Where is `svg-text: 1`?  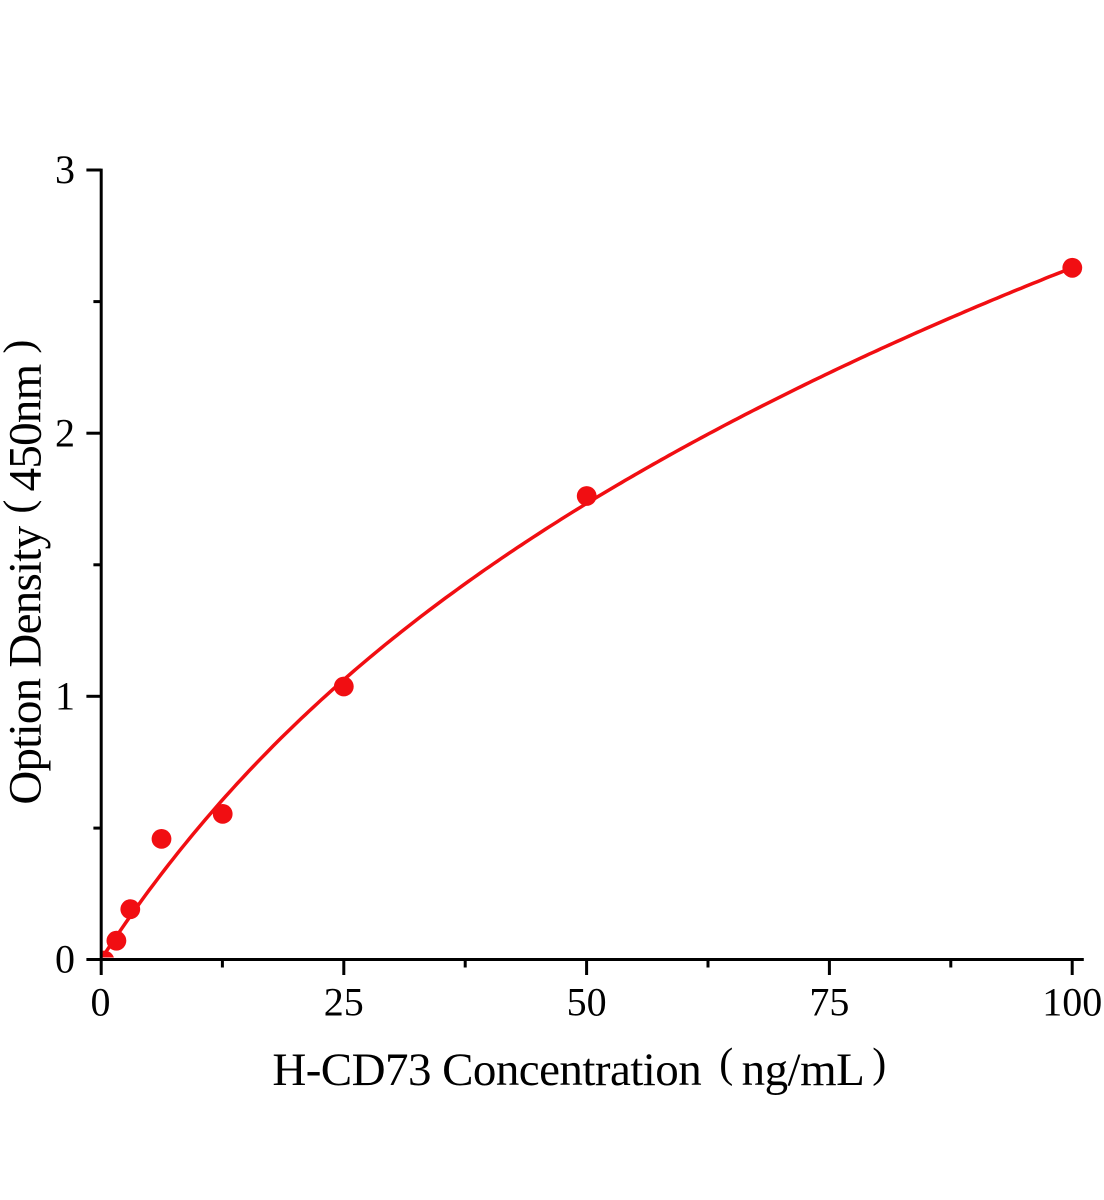 svg-text: 1 is located at coordinates (65, 696).